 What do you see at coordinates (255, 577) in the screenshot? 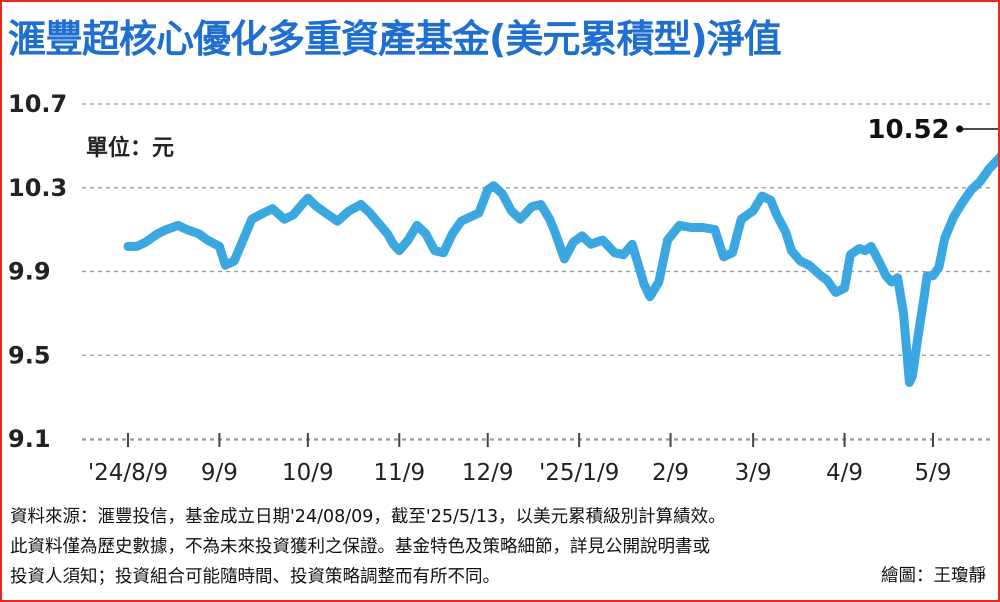
I see `source-line: 投資人須知；投資組合可能隨時間、投資策略調整而有所不同。` at bounding box center [255, 577].